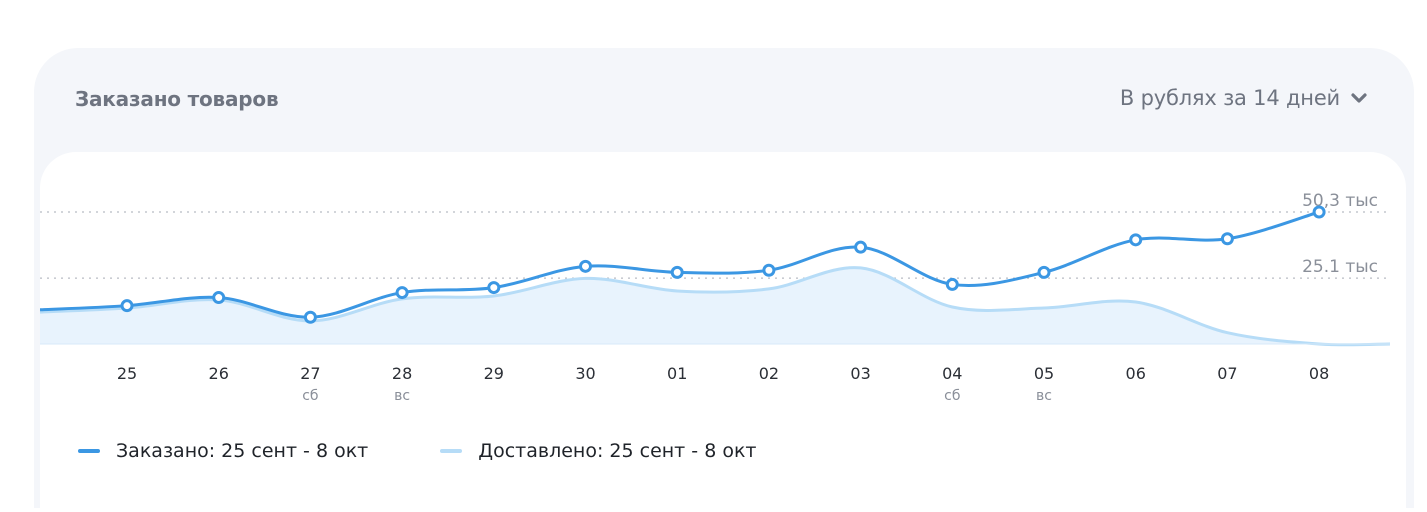 The width and height of the screenshot is (1427, 512). Describe the element at coordinates (1319, 373) in the screenshot. I see `x-tick-label: 08` at that location.